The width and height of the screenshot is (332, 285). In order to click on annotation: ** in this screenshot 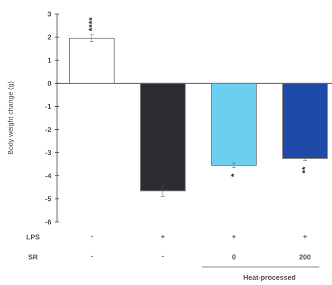, I will do `click(304, 170)`.